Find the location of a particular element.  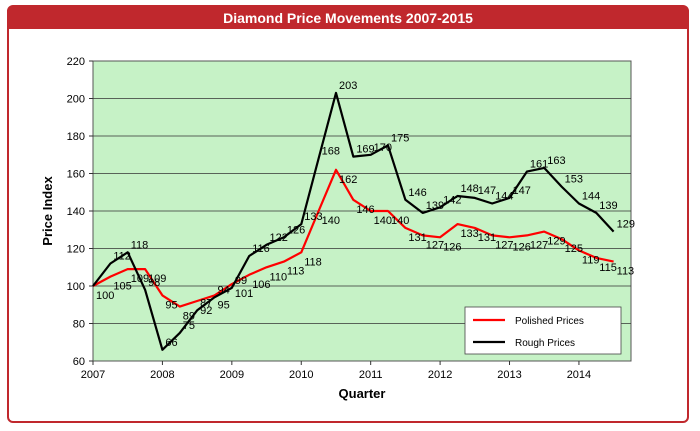

polished-prices-data-label: 106 is located at coordinates (261, 285).